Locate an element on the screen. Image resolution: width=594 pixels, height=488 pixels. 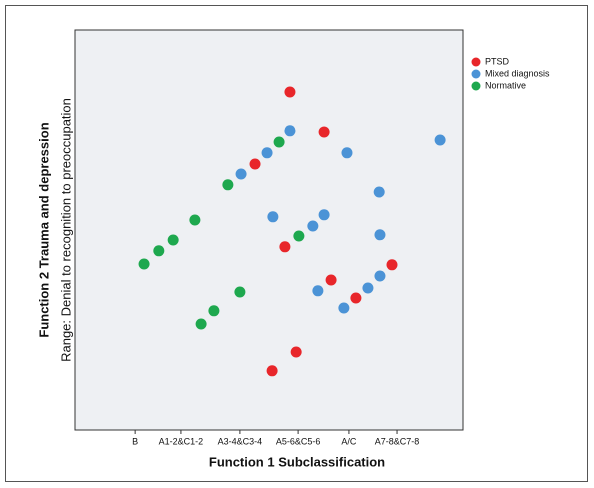
x-tick-label: A7-8&C7-8 is located at coordinates (397, 441).